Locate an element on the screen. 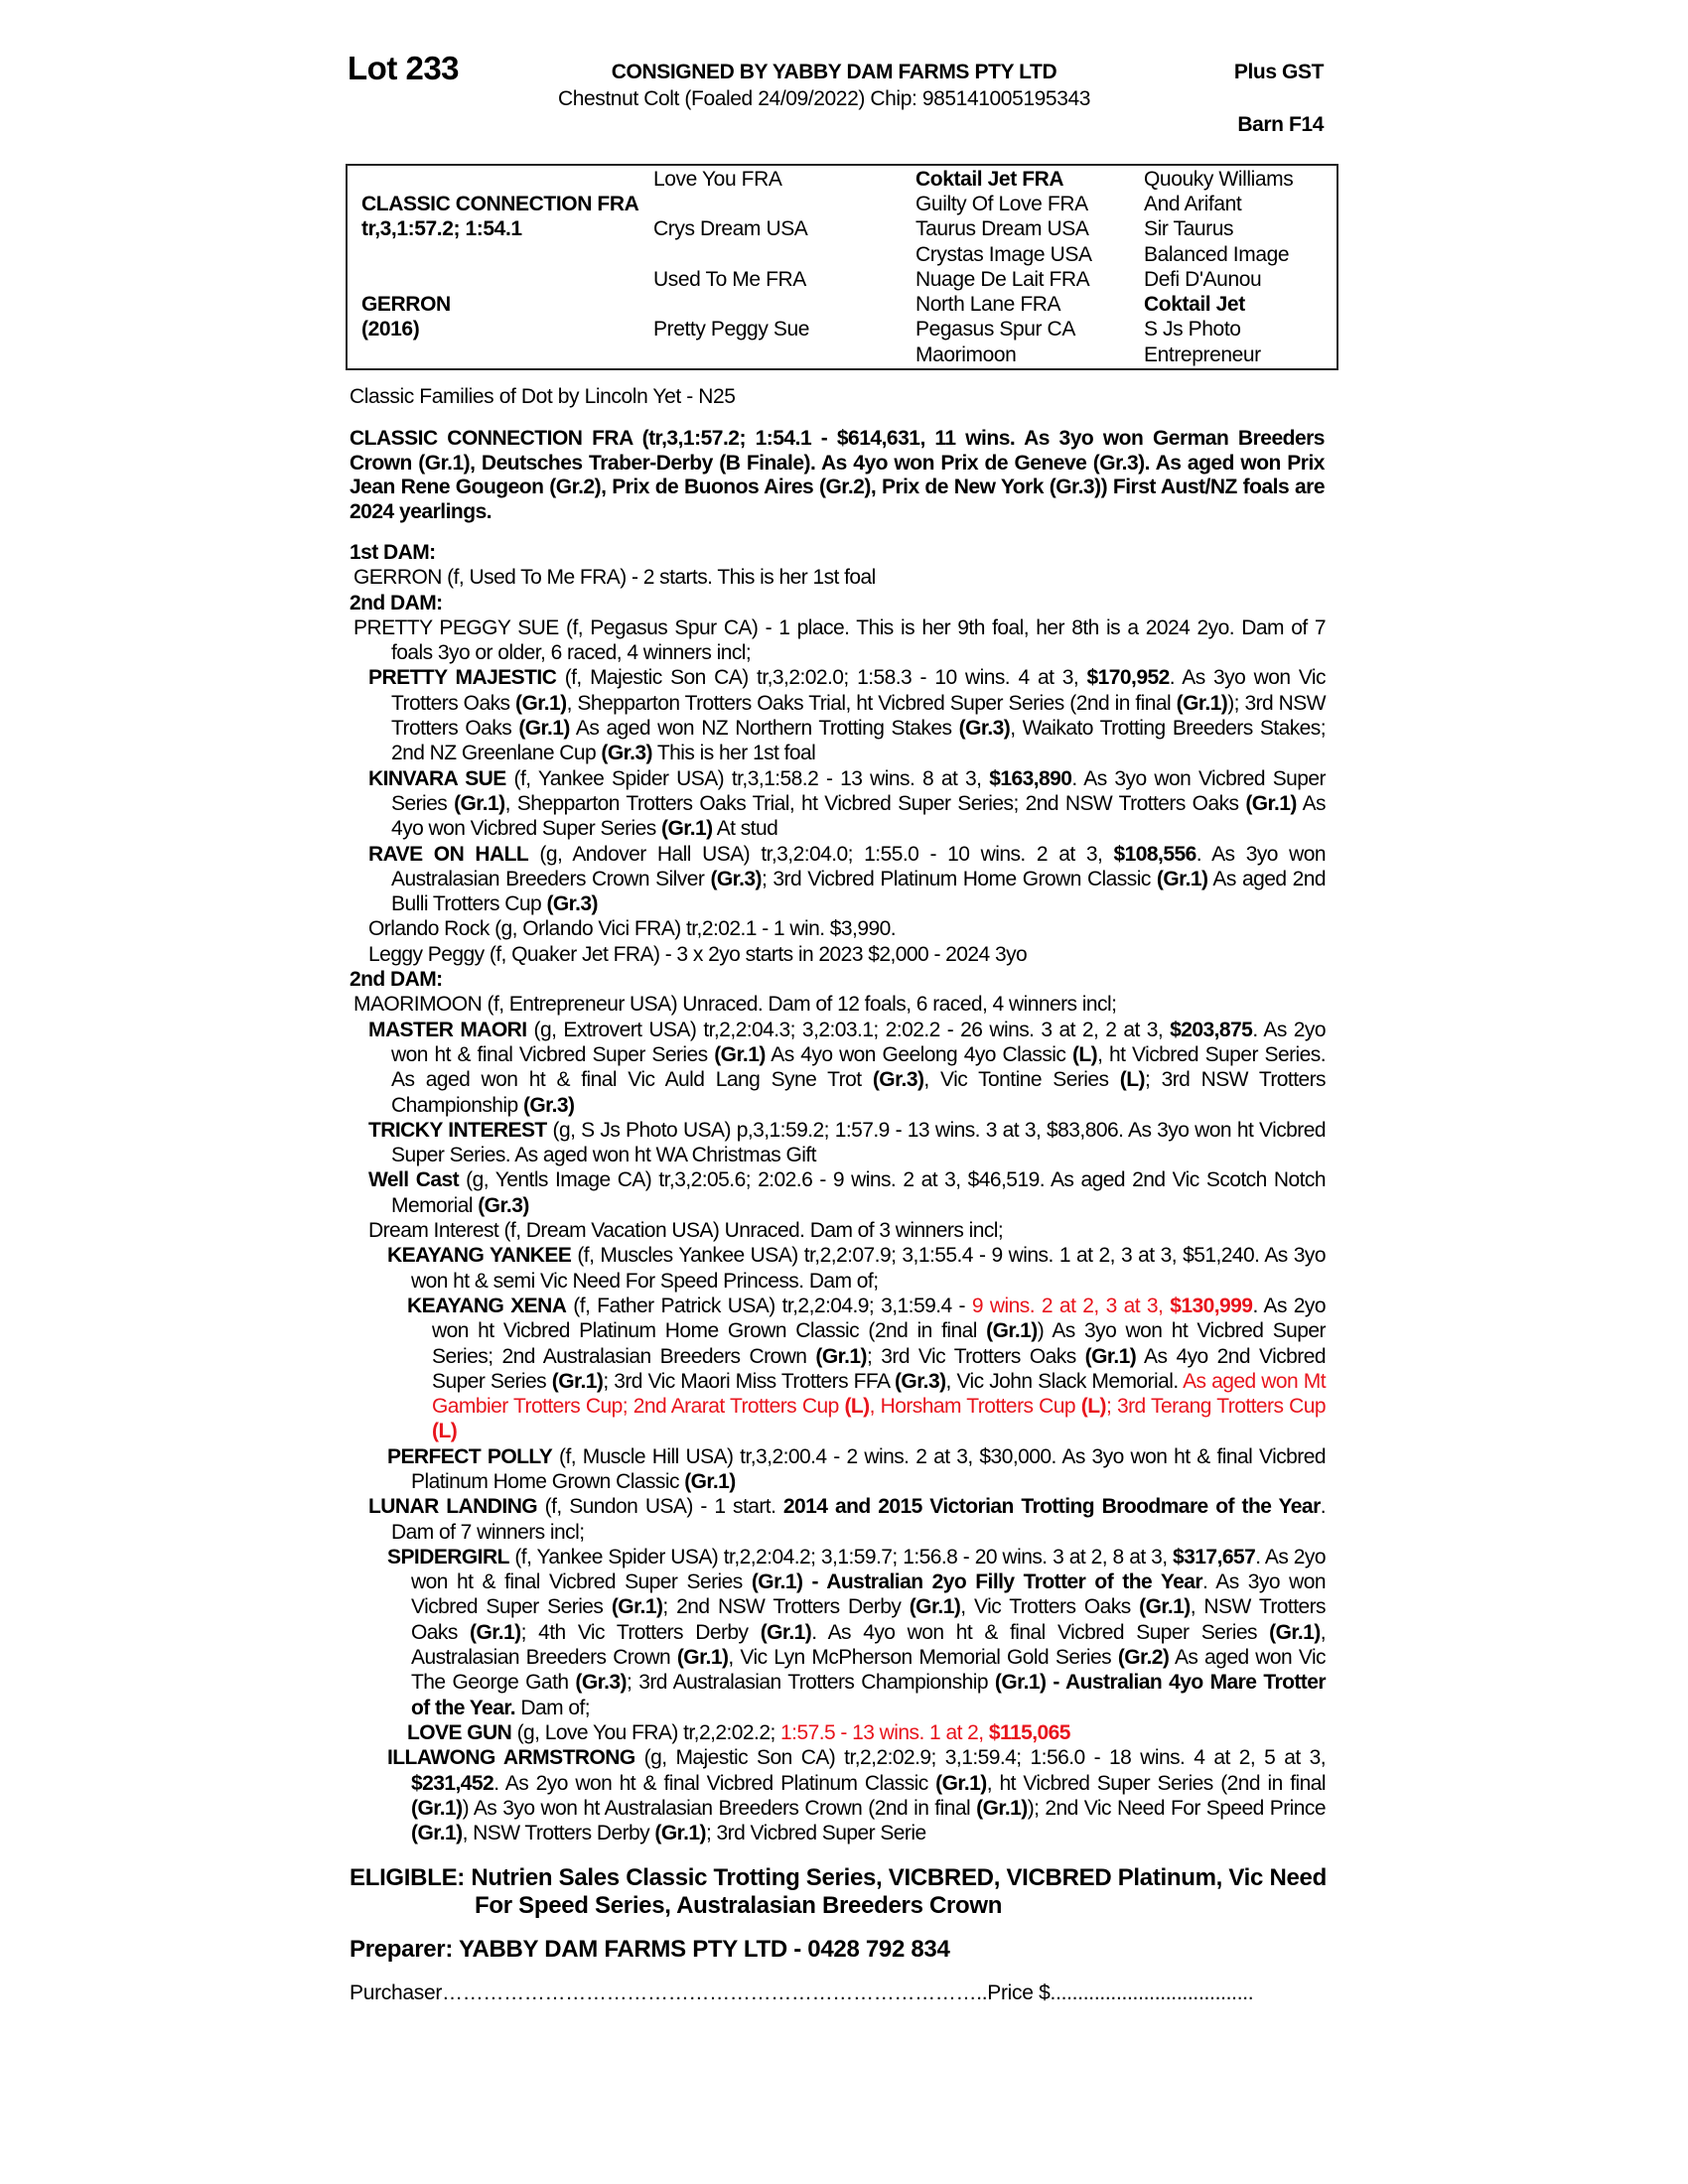 The height and width of the screenshot is (2184, 1688). pedigree-gen3: Maorimoon is located at coordinates (966, 354).